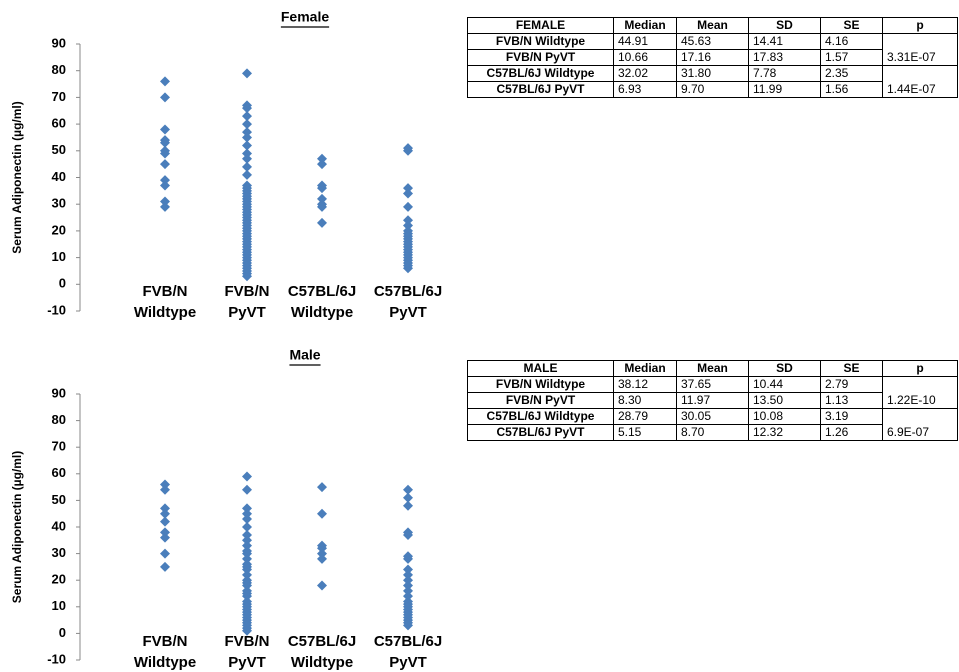 The width and height of the screenshot is (959, 672). I want to click on cell: 1.57, so click(851, 57).